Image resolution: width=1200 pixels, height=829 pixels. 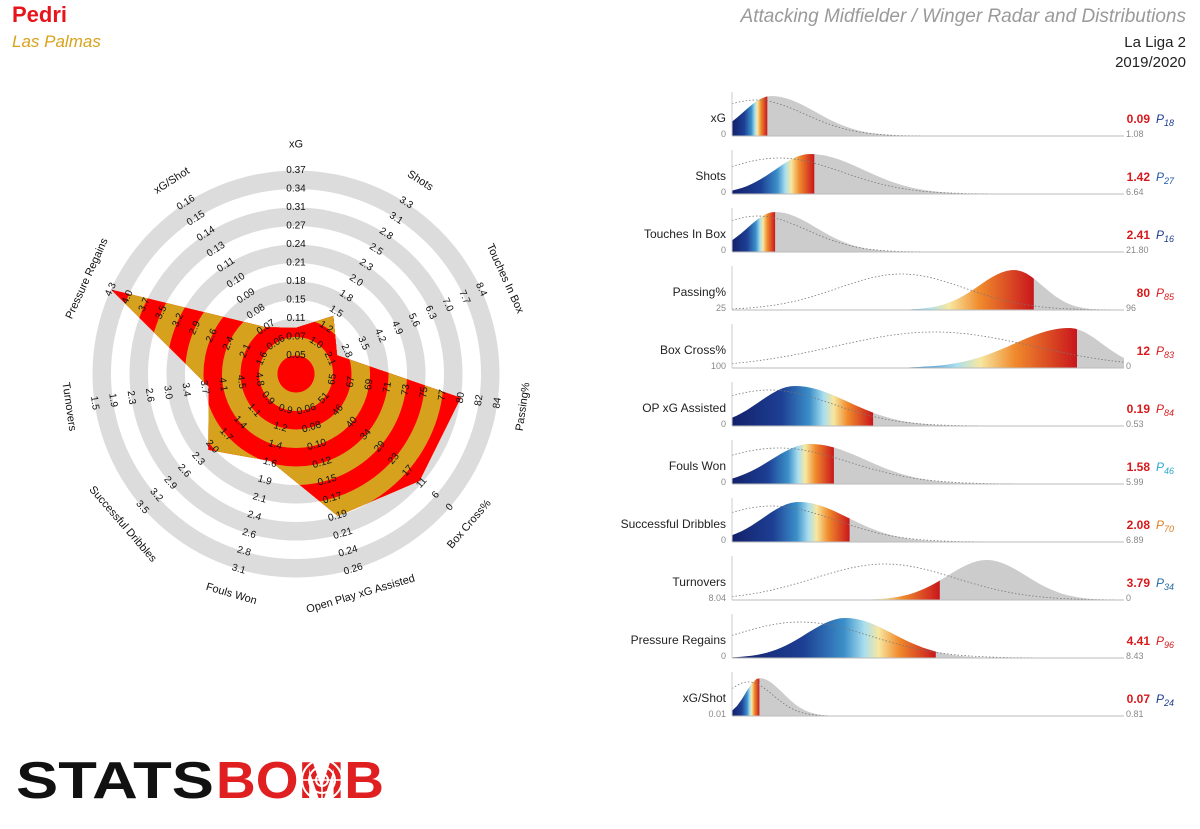 What do you see at coordinates (178, 320) in the screenshot?
I see `radar-tick-label: 3.2` at bounding box center [178, 320].